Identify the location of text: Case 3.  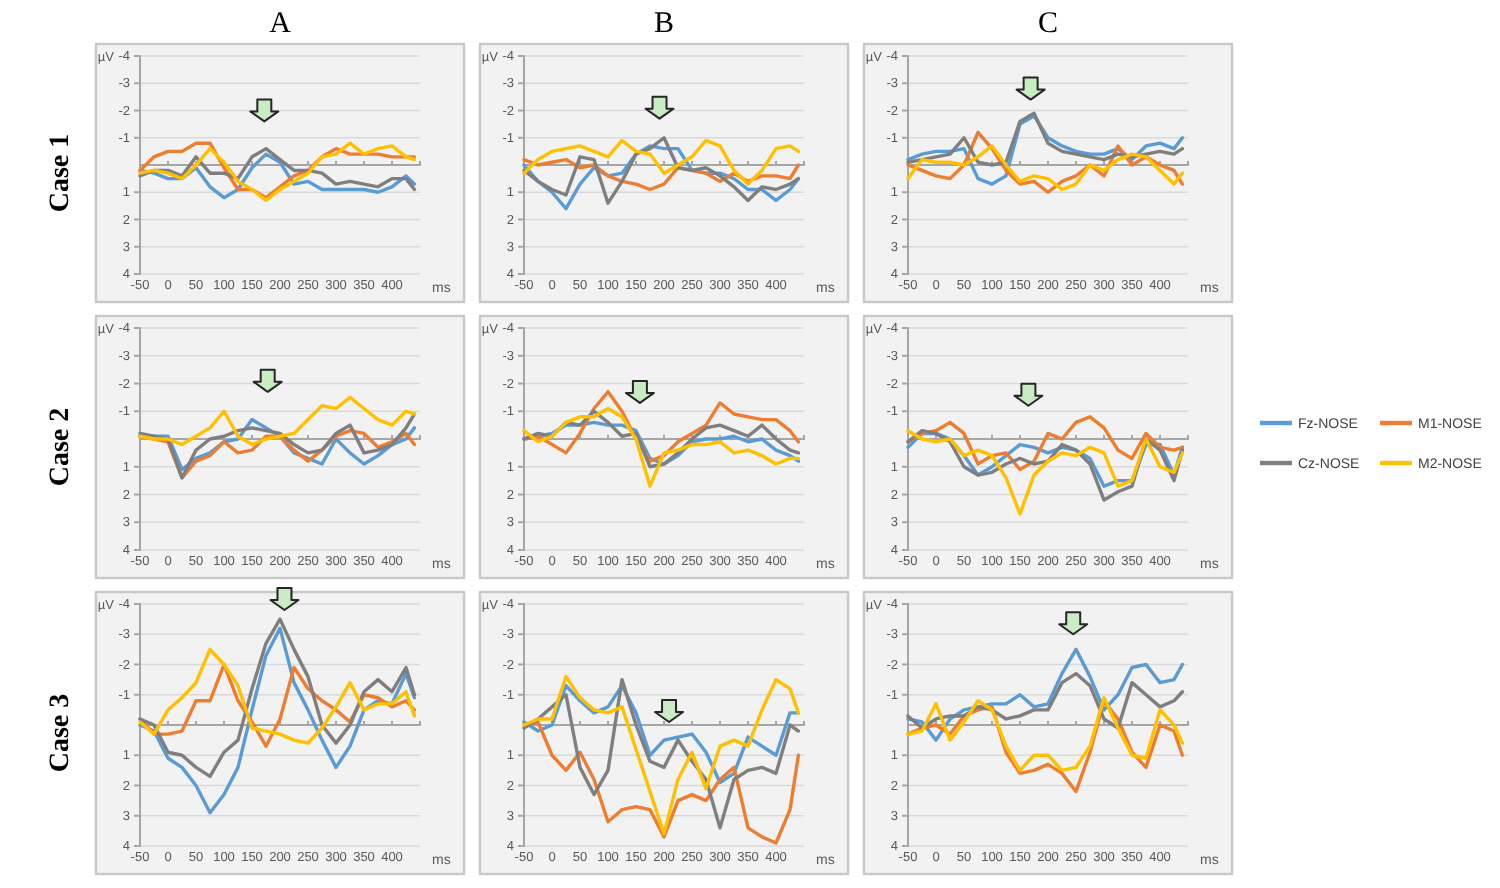
(61, 733).